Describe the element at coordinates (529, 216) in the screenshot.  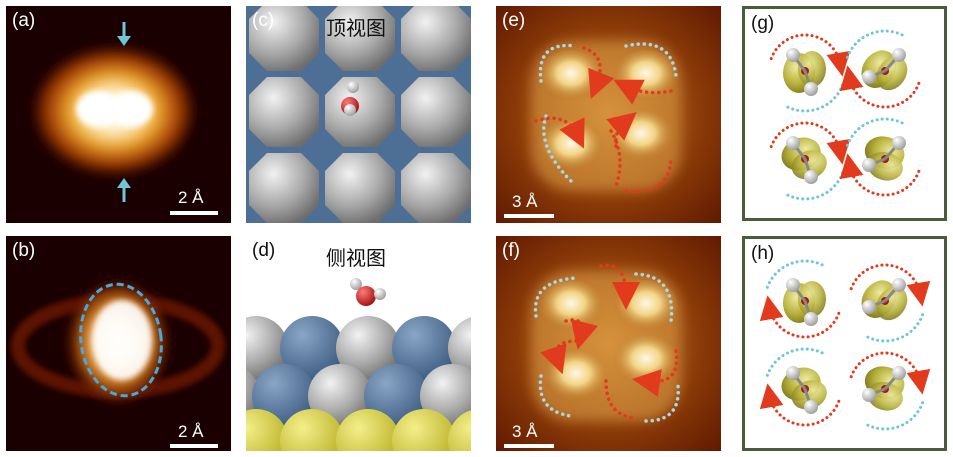
I see `scale-bar-e` at that location.